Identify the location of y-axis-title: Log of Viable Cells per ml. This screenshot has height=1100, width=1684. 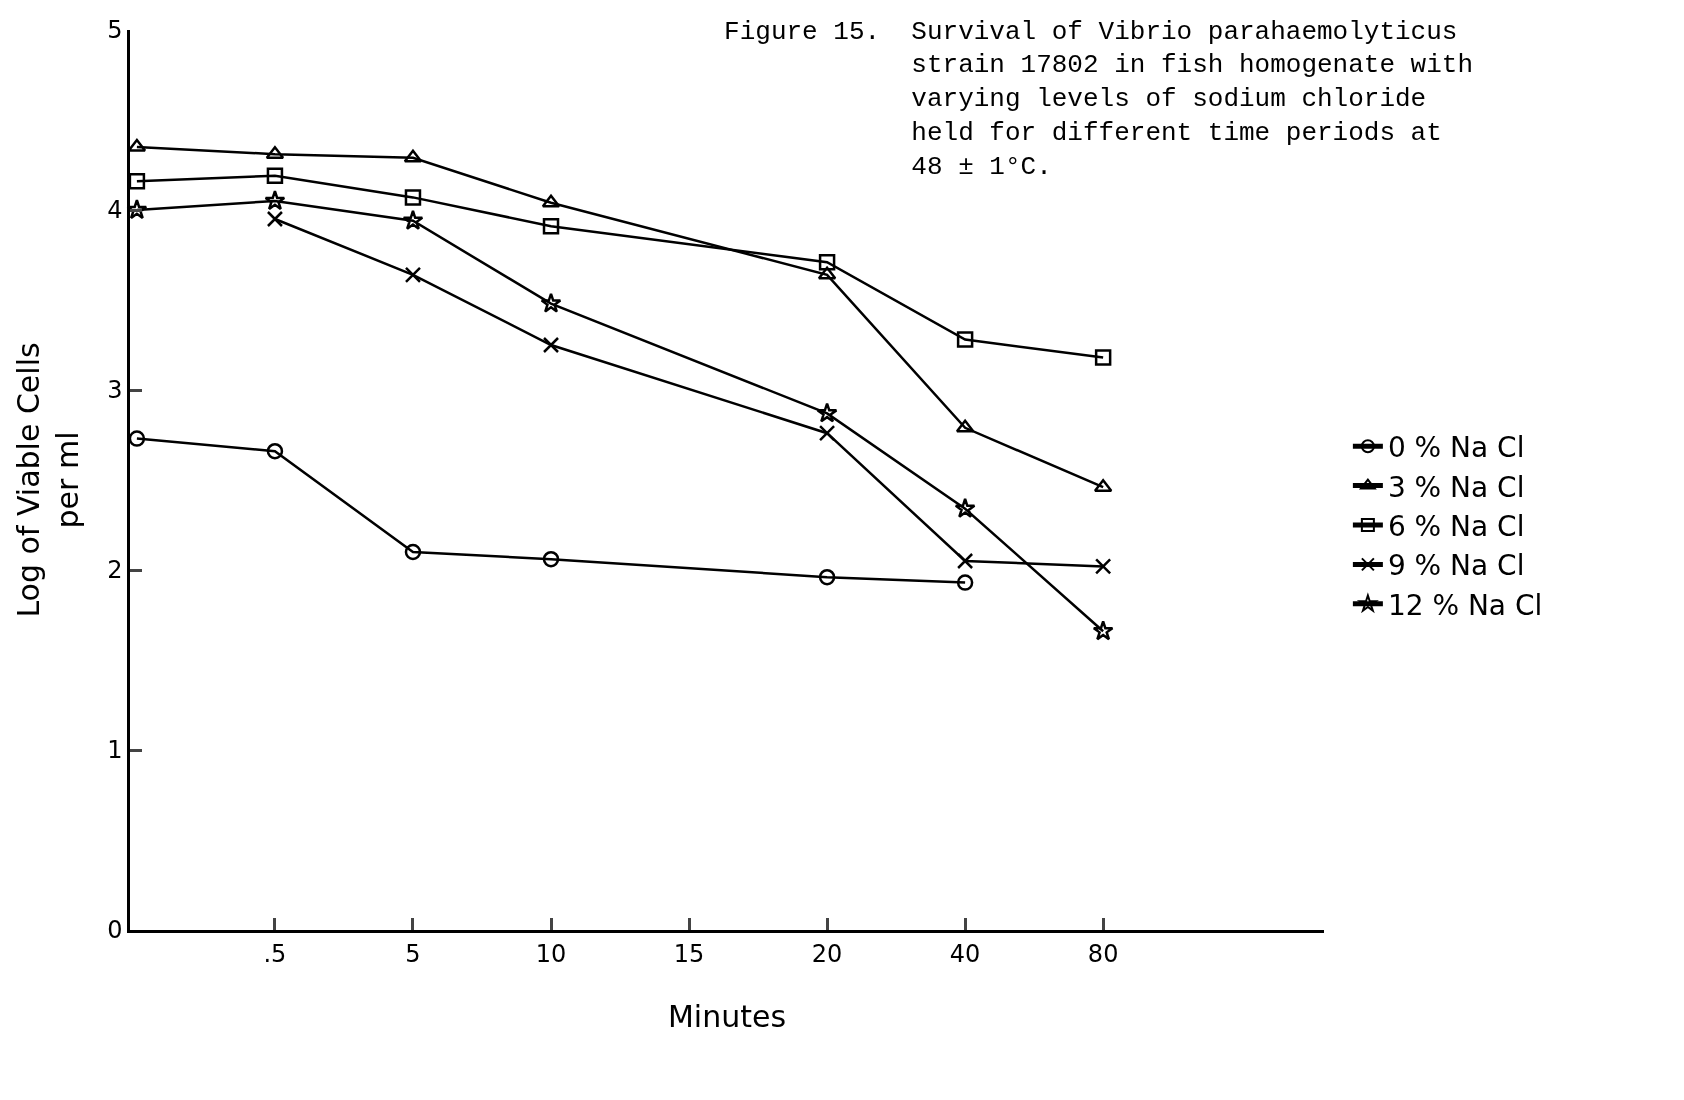
(48, 480).